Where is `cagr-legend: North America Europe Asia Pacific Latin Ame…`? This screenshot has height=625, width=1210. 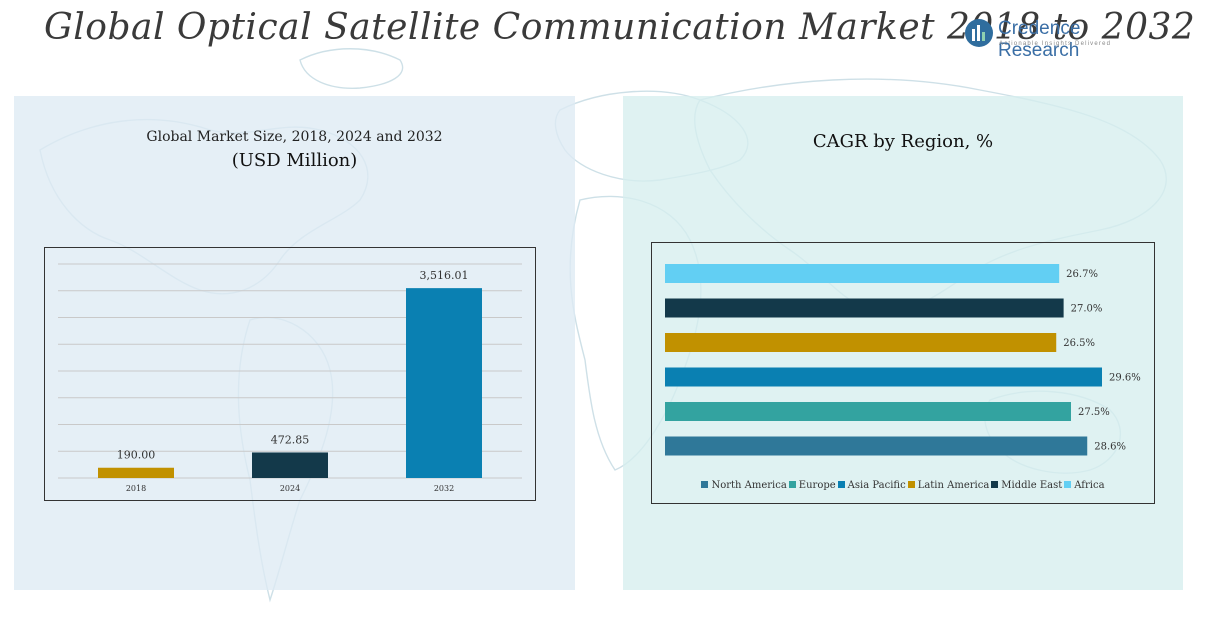
cagr-legend: North America Europe Asia Pacific Latin Ame… is located at coordinates (903, 485).